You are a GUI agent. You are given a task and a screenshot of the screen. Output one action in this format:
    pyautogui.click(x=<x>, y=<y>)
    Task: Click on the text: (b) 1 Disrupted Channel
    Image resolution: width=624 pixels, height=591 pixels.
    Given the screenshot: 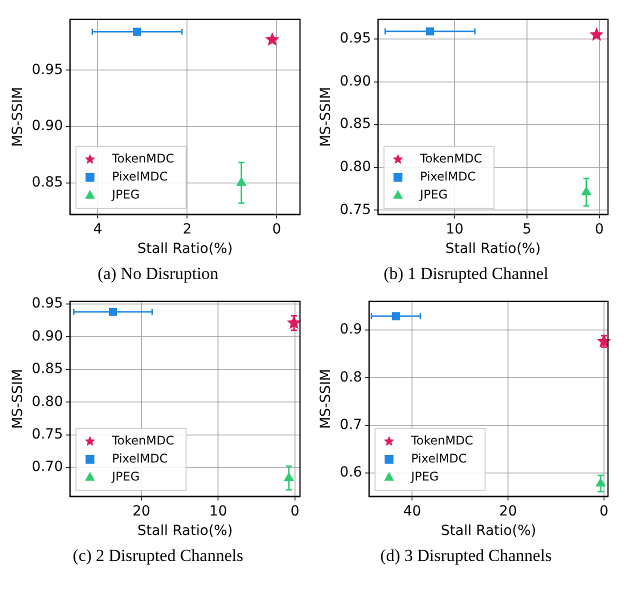 What is the action you would take?
    pyautogui.click(x=466, y=274)
    